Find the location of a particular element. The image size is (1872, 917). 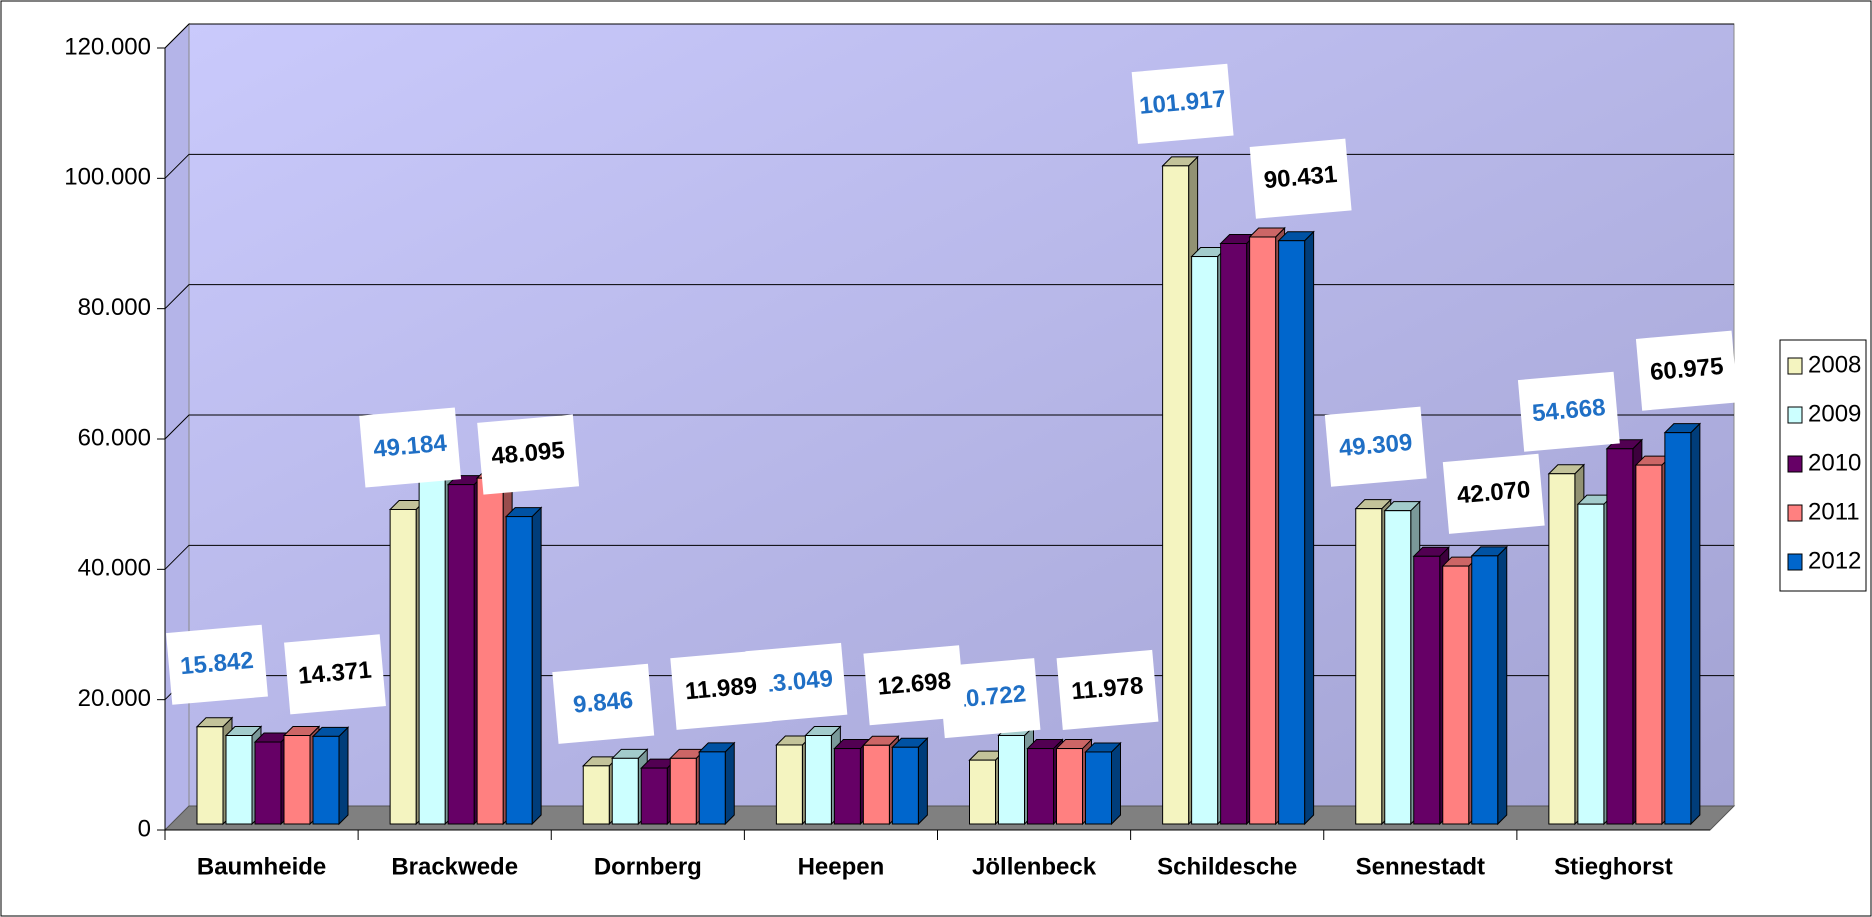

data-label-group: 14.371 is located at coordinates (335, 674).